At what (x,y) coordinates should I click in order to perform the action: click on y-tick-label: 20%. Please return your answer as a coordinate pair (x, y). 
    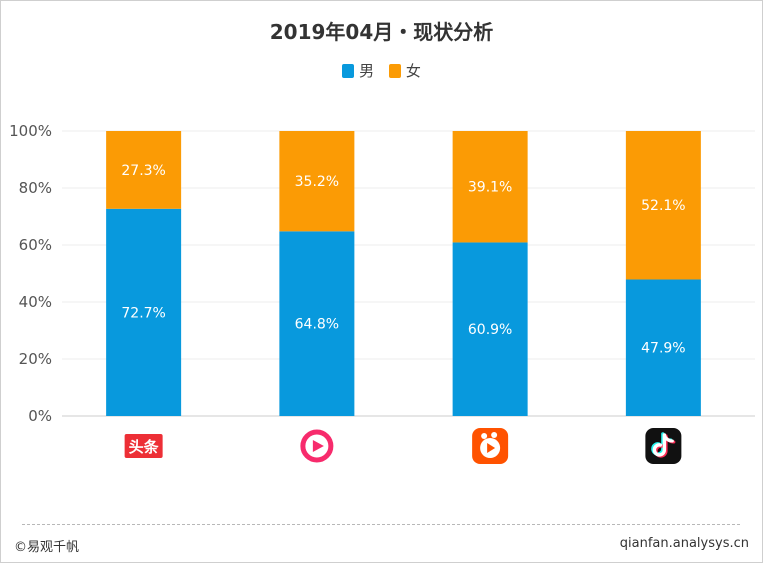
    Looking at the image, I should click on (35, 359).